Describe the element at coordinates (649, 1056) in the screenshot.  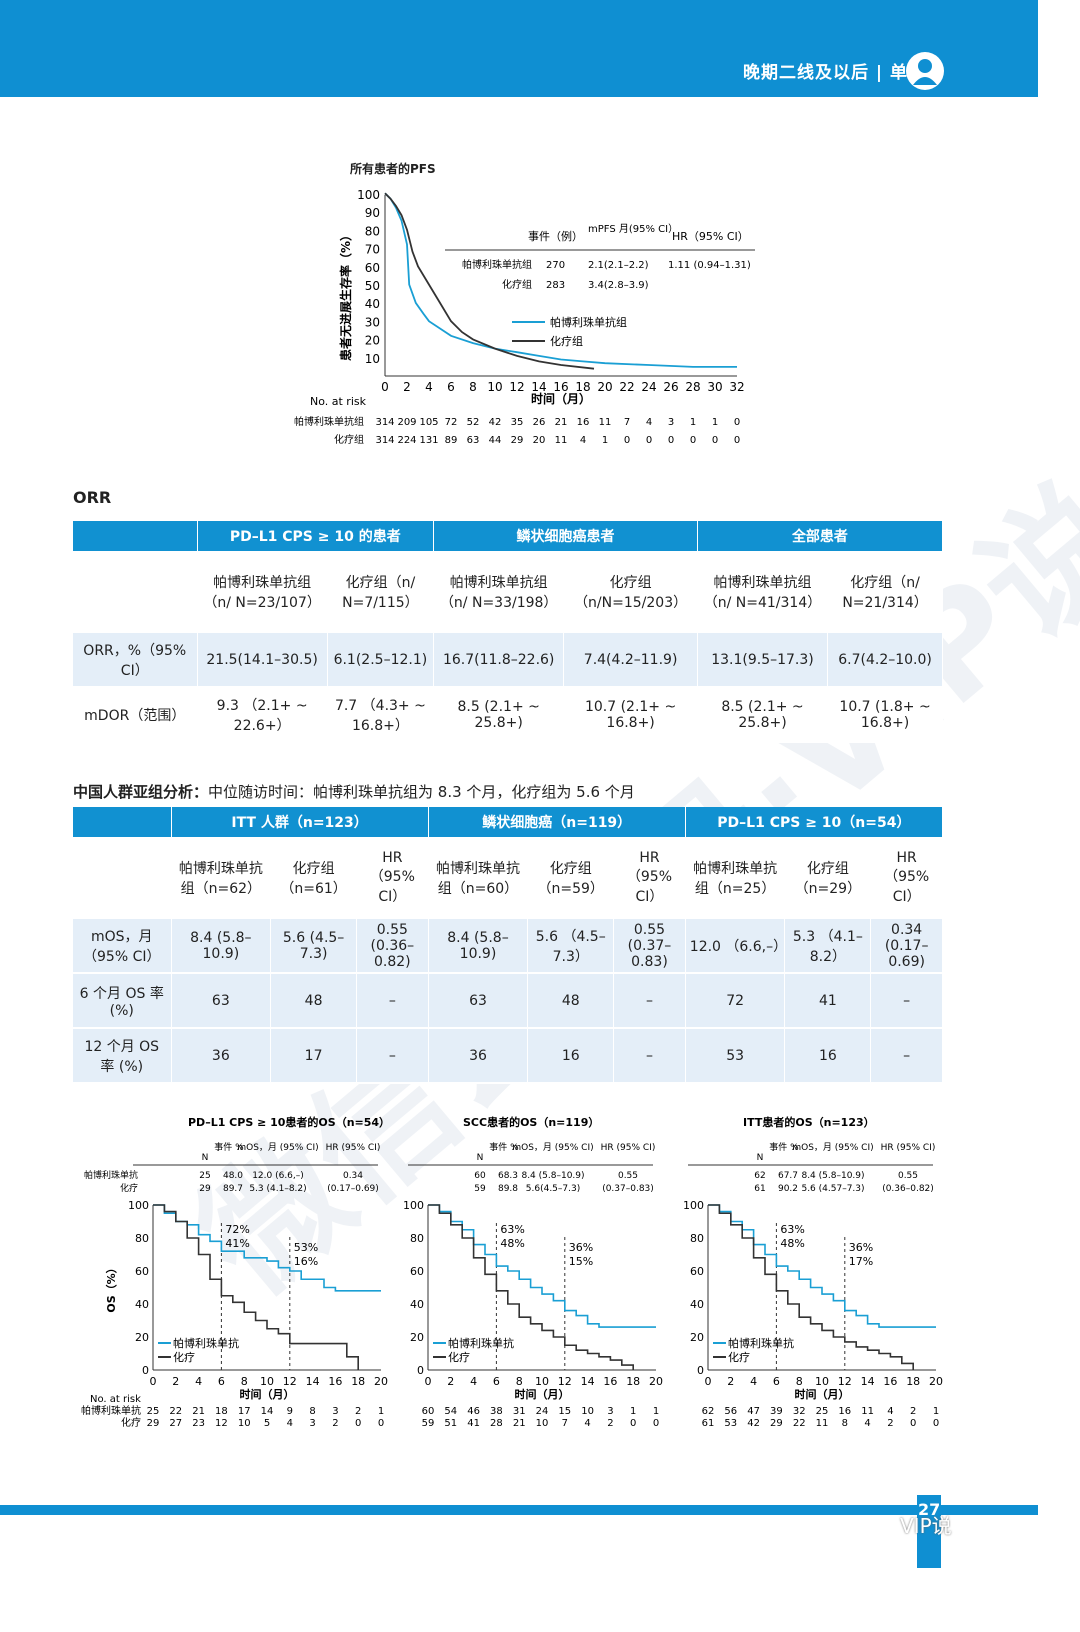
I see `china-cell: –` at that location.